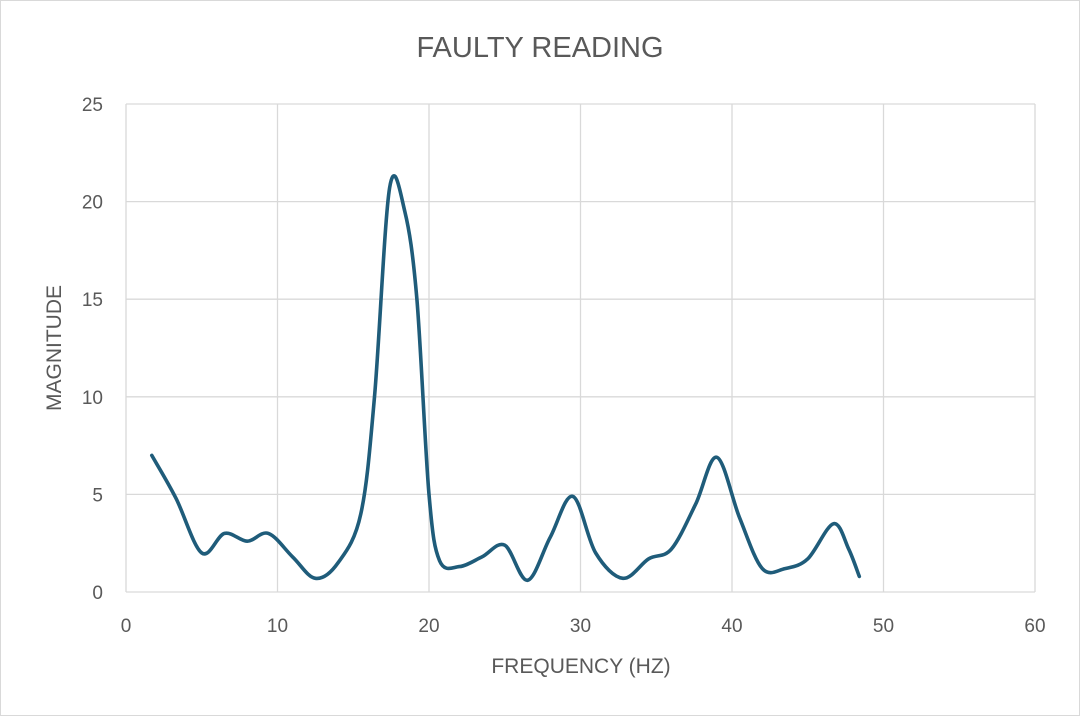  Describe the element at coordinates (54, 348) in the screenshot. I see `y-axis-label: MAGNITUDE` at that location.